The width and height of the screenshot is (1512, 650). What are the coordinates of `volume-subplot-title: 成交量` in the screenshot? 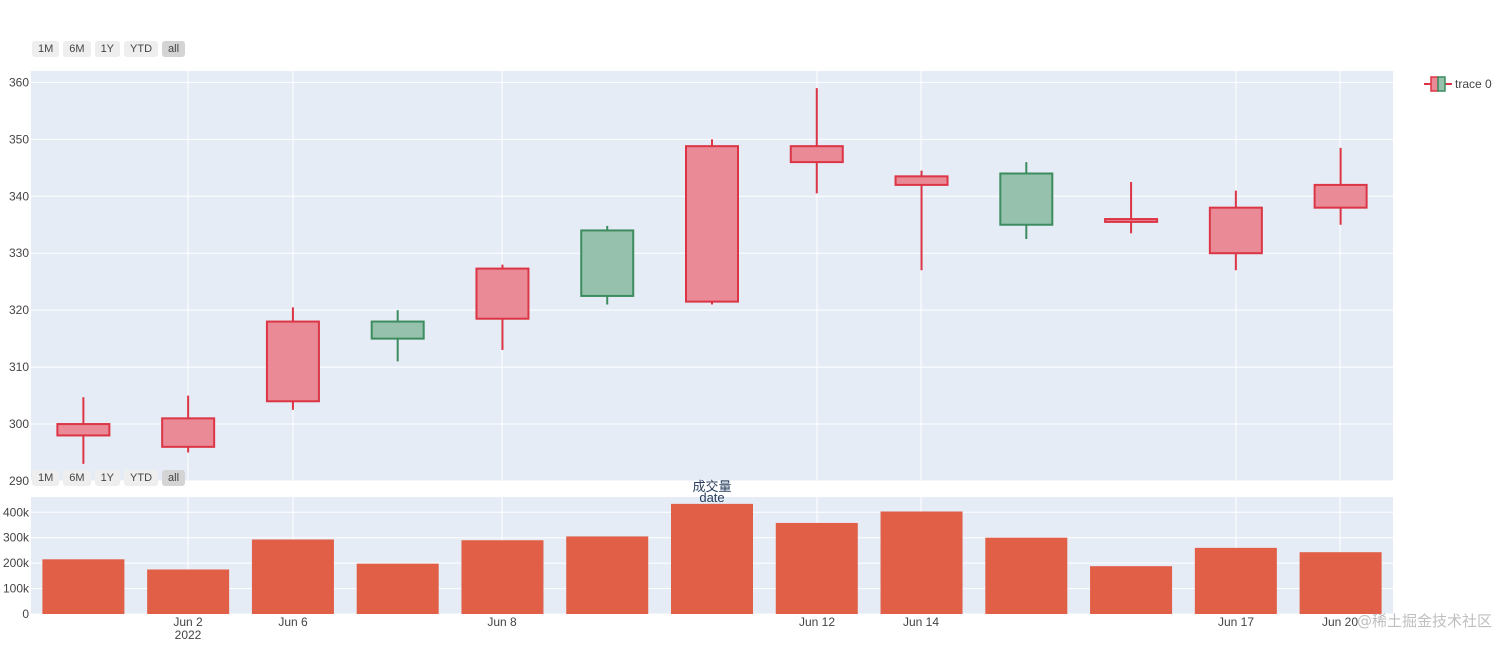 It's located at (711, 486).